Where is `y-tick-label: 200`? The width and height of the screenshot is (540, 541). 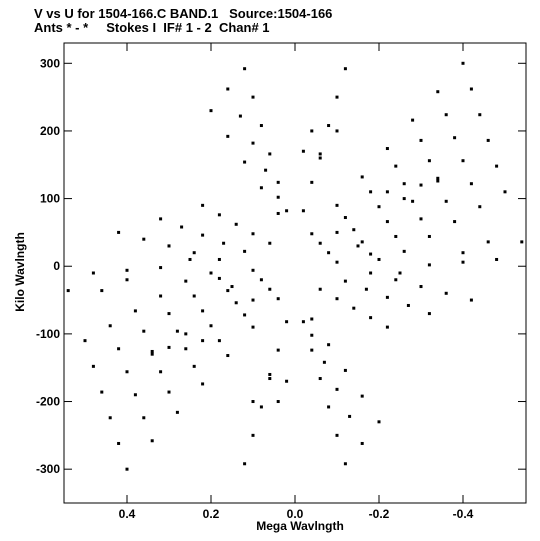
y-tick-label: 200 is located at coordinates (50, 131).